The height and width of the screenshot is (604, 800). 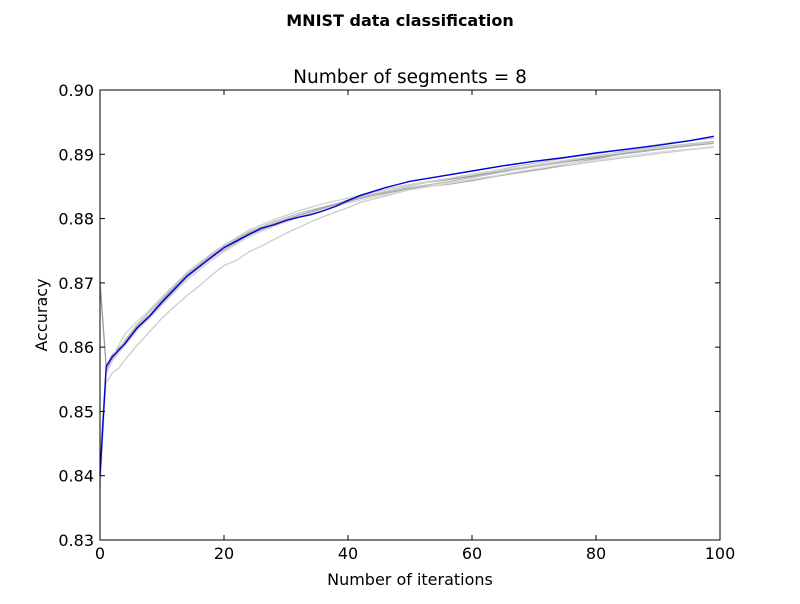 What do you see at coordinates (472, 553) in the screenshot?
I see `x-tick-label: 60` at bounding box center [472, 553].